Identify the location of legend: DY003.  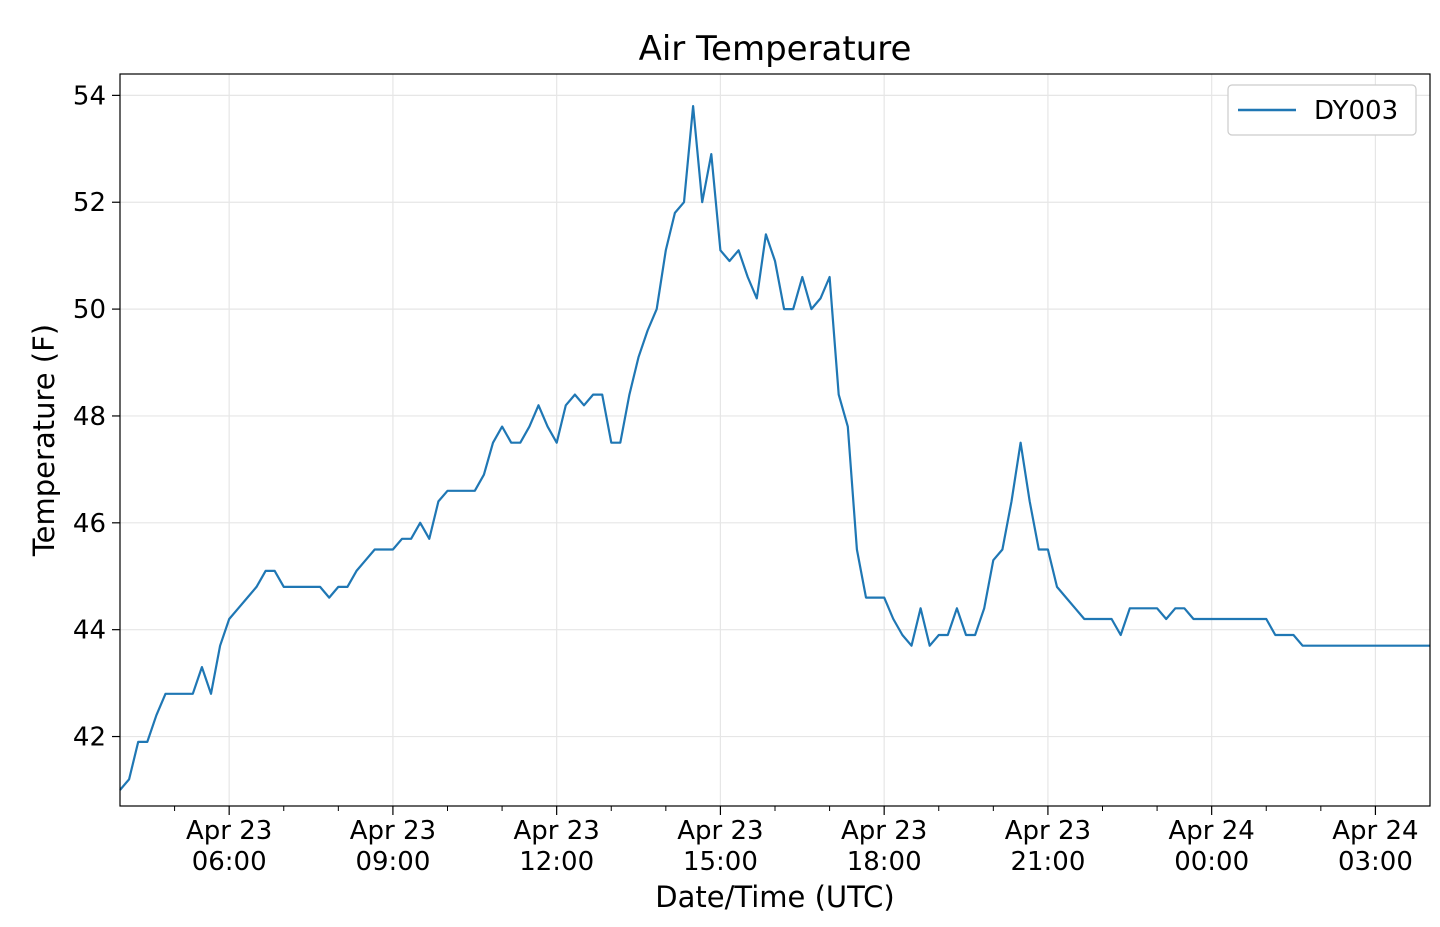
(1322, 110).